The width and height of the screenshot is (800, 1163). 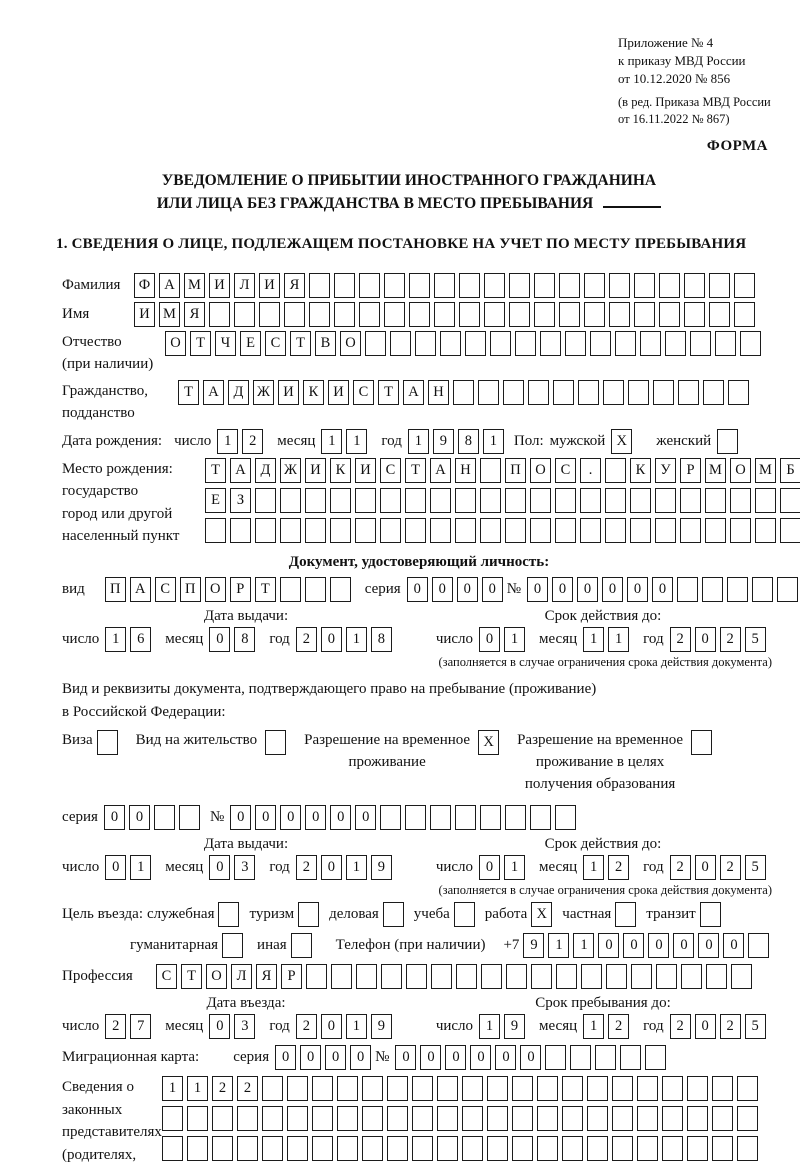 What do you see at coordinates (464, 915) in the screenshot?
I see `purpose-study-checkbox` at bounding box center [464, 915].